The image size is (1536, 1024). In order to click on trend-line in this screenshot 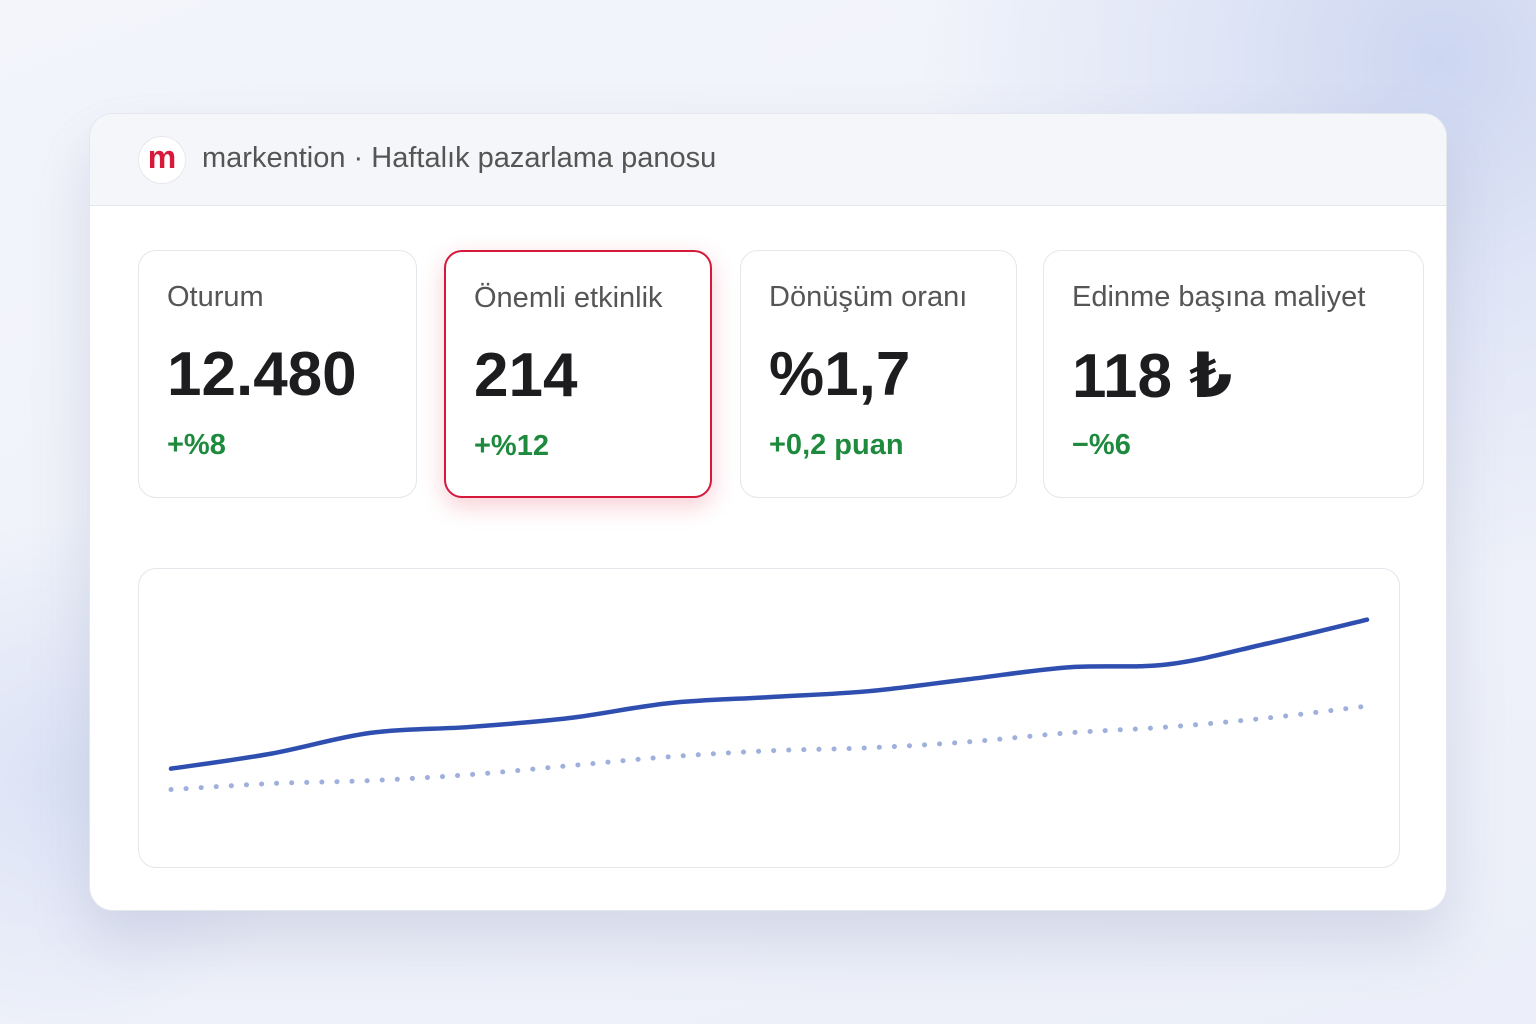, I will do `click(769, 694)`.